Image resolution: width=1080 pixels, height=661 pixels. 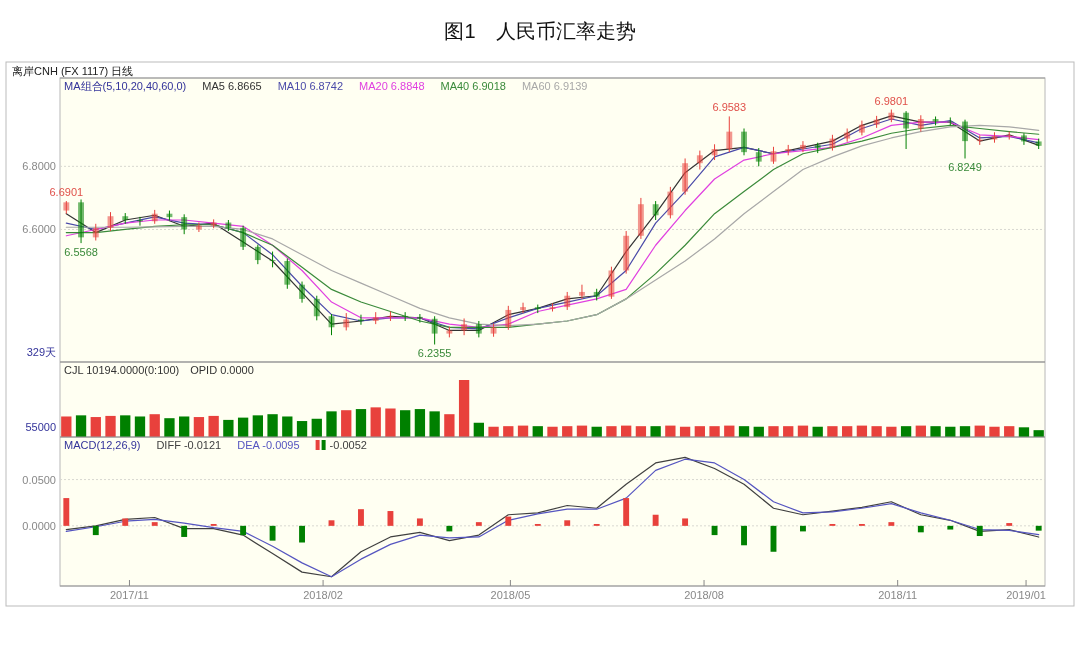 I want to click on text: MA60 6.9139, so click(x=554, y=86).